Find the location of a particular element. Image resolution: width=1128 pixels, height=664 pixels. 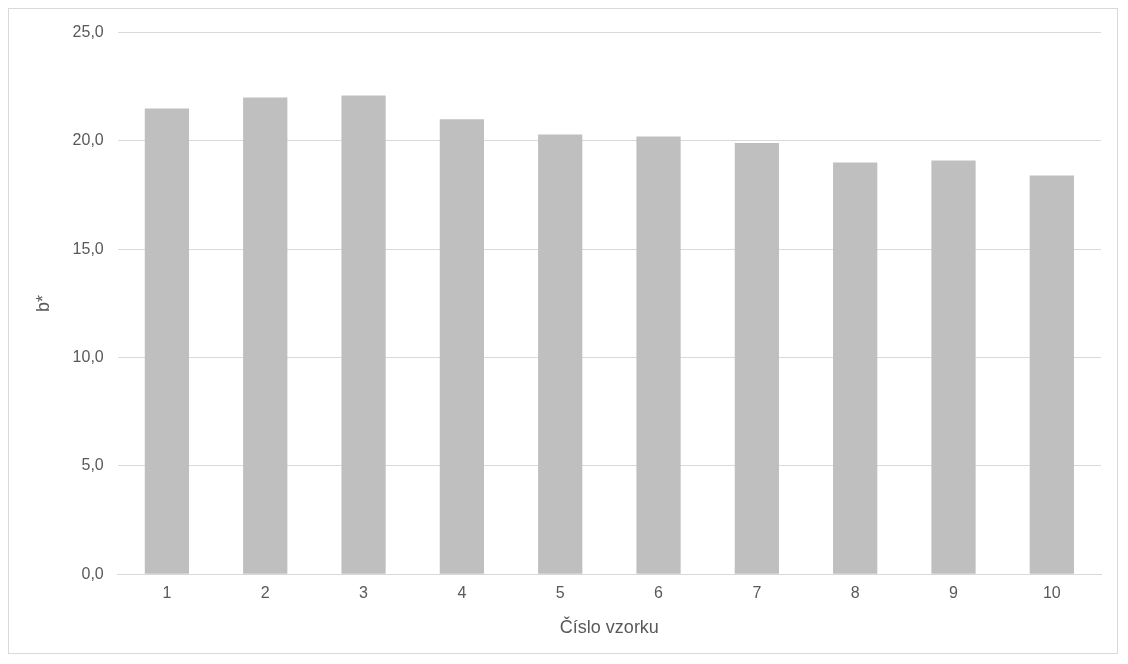

x-tick-label: 6 is located at coordinates (659, 593).